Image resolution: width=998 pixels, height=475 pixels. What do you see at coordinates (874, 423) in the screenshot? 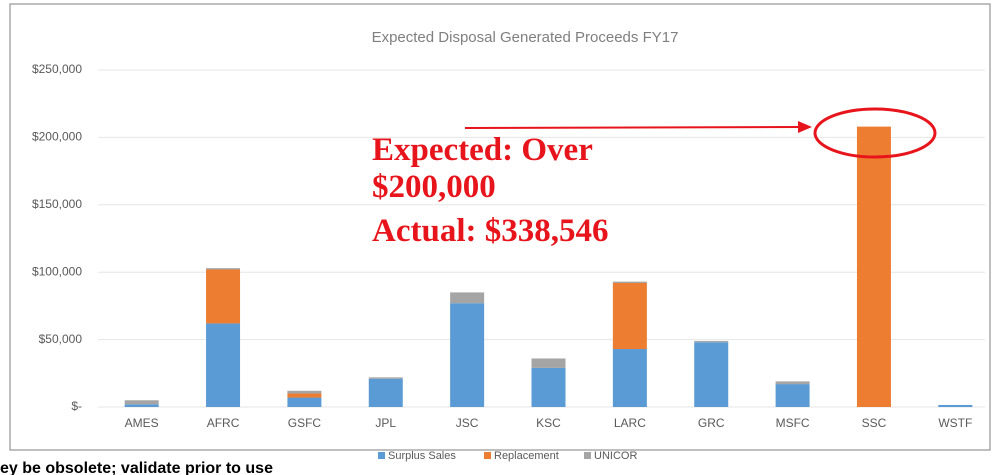
I see `x-tick-label: SSC` at bounding box center [874, 423].